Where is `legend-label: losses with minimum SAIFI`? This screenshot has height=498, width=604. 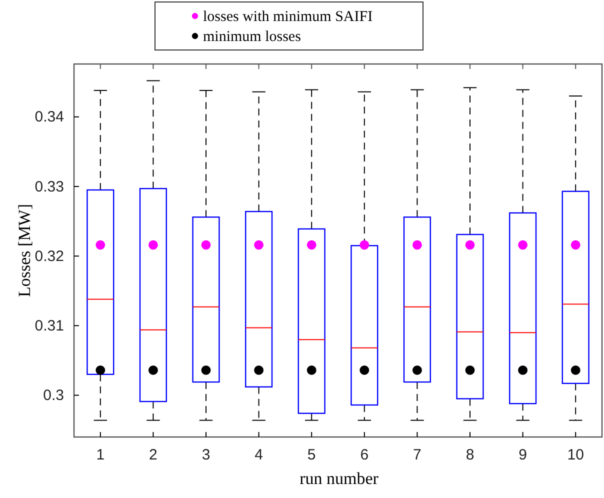 legend-label: losses with minimum SAIFI is located at coordinates (288, 17).